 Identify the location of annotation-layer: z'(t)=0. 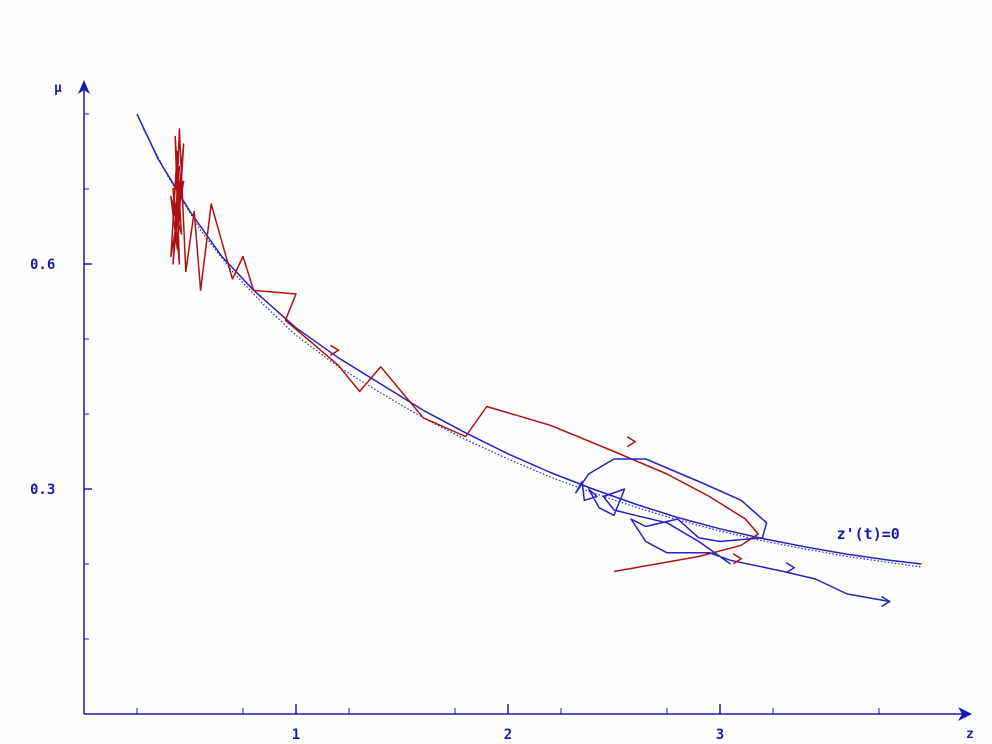
(868, 534).